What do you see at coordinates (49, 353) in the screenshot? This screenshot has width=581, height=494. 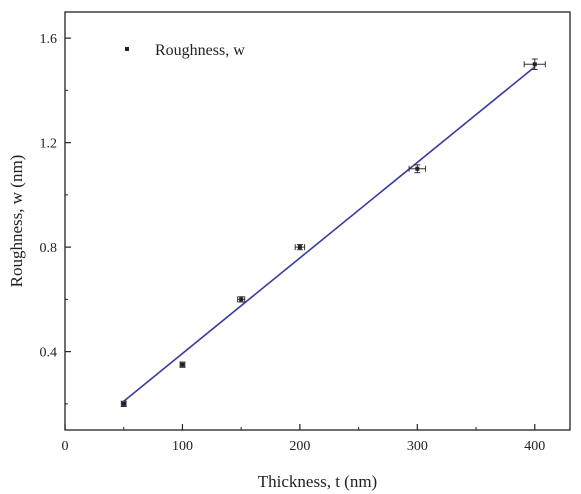 I see `y-tick-label: 0.4` at bounding box center [49, 353].